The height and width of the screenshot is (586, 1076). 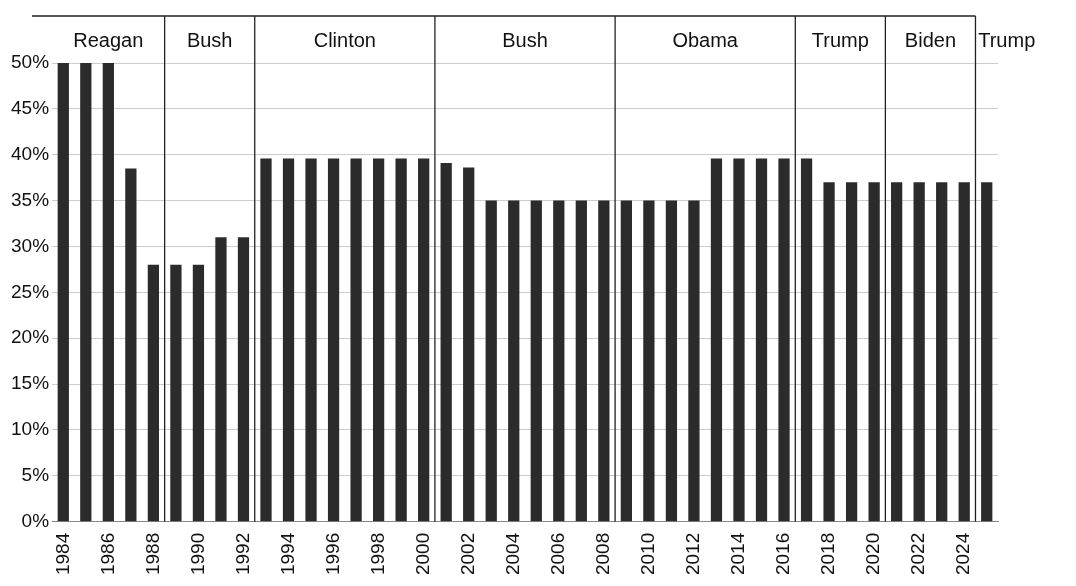 I want to click on x-tick-label: 1998, so click(x=377, y=554).